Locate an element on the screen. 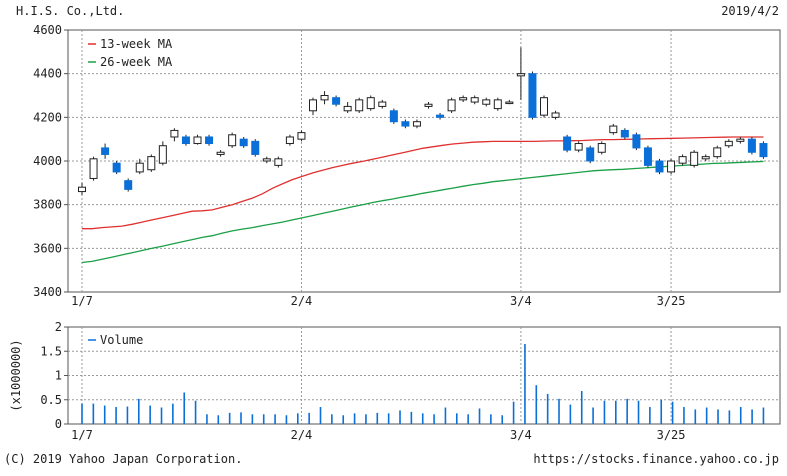  copyright-text: (C) 2019 Yahoo Japan Corporation. is located at coordinates (123, 459).